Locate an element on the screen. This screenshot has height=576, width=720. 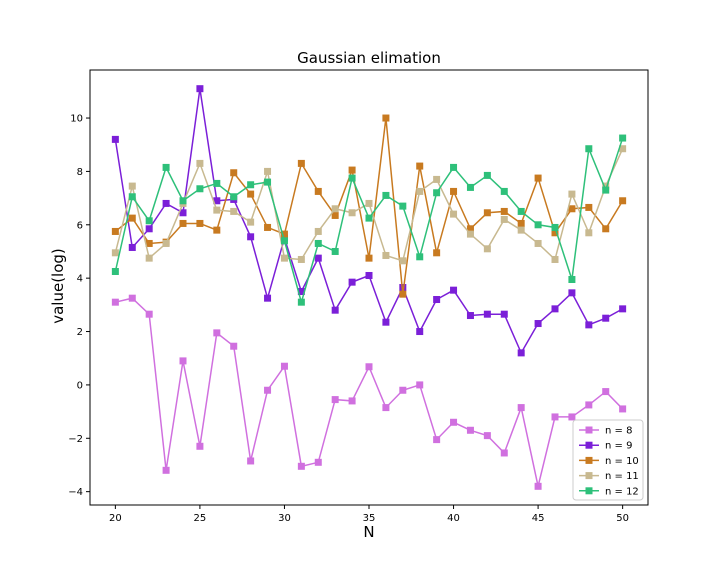
x-tick-label: 45 is located at coordinates (538, 518).